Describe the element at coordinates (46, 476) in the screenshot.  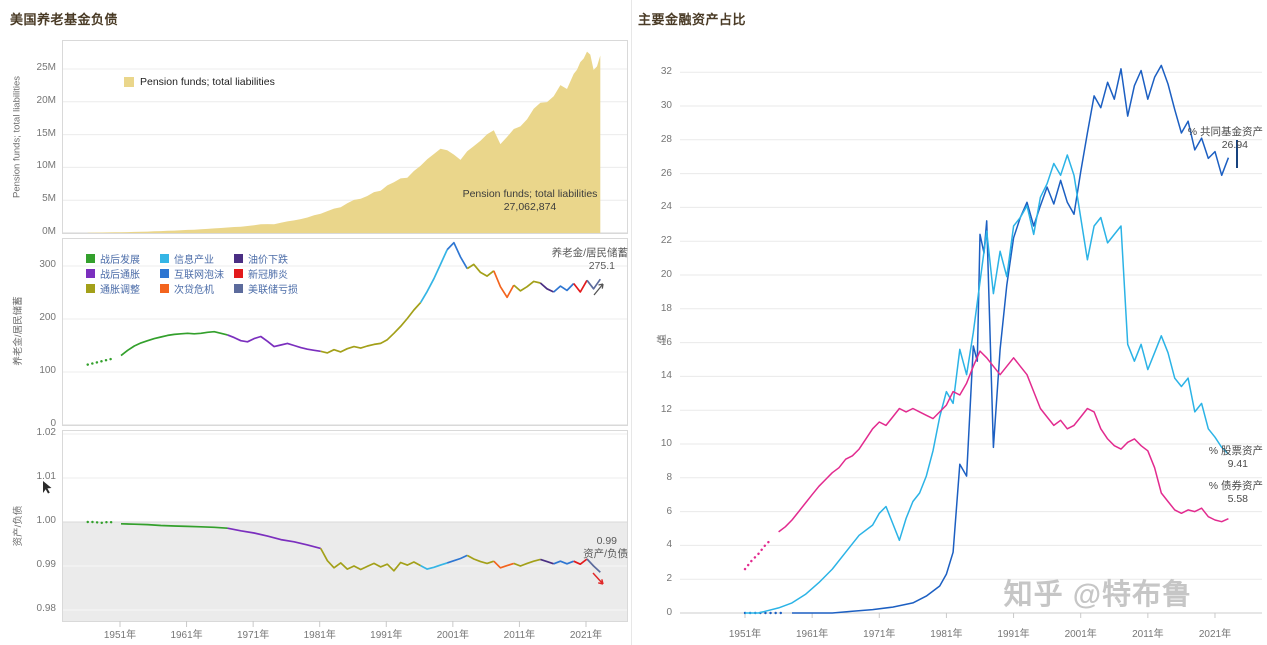
I see `y-tick-label: 1.01` at that location.